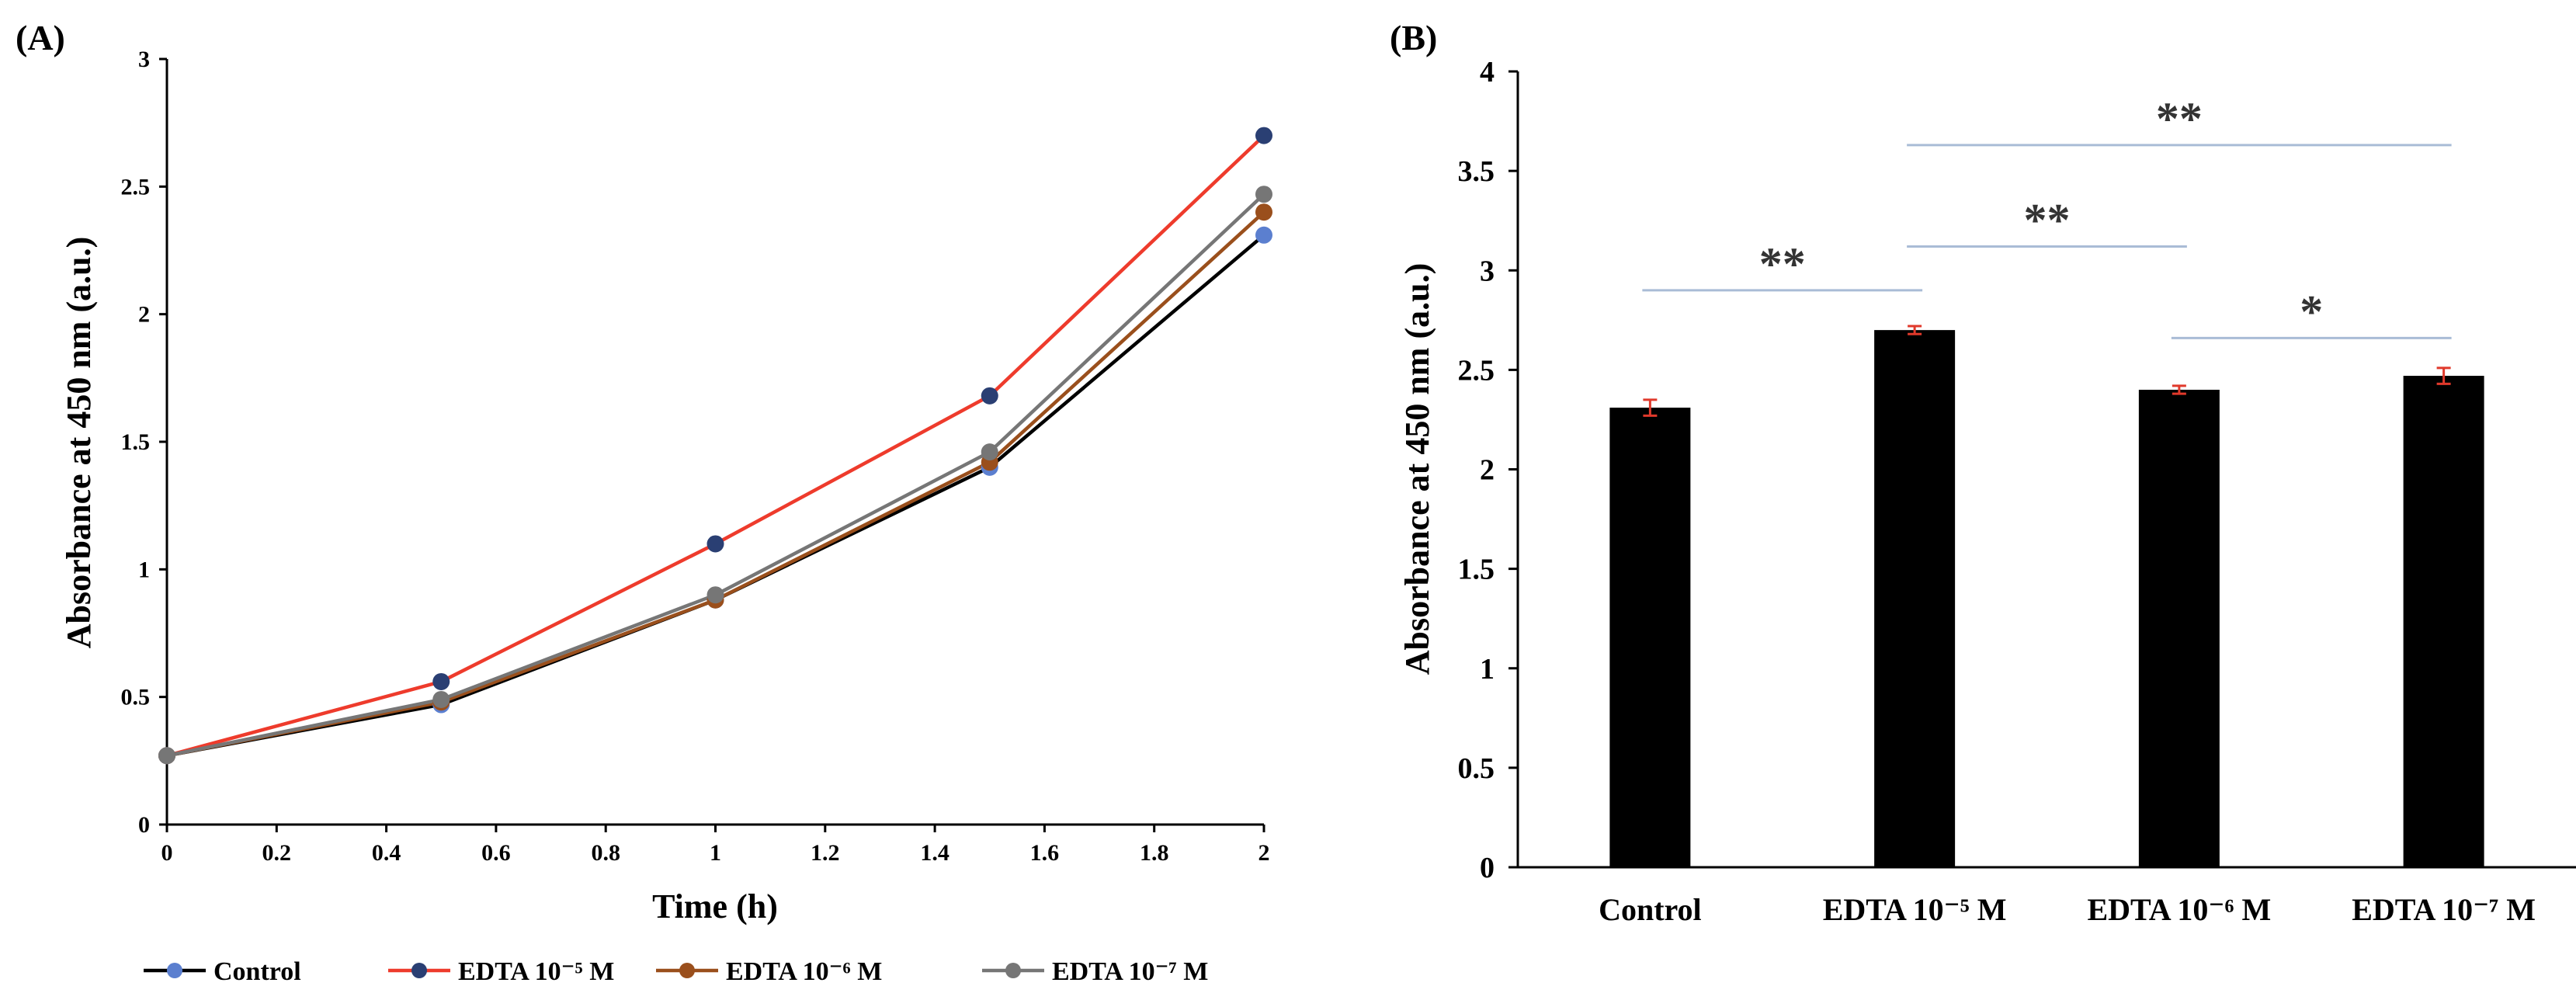  I want to click on x-tick-label: 0.8, so click(605, 853).